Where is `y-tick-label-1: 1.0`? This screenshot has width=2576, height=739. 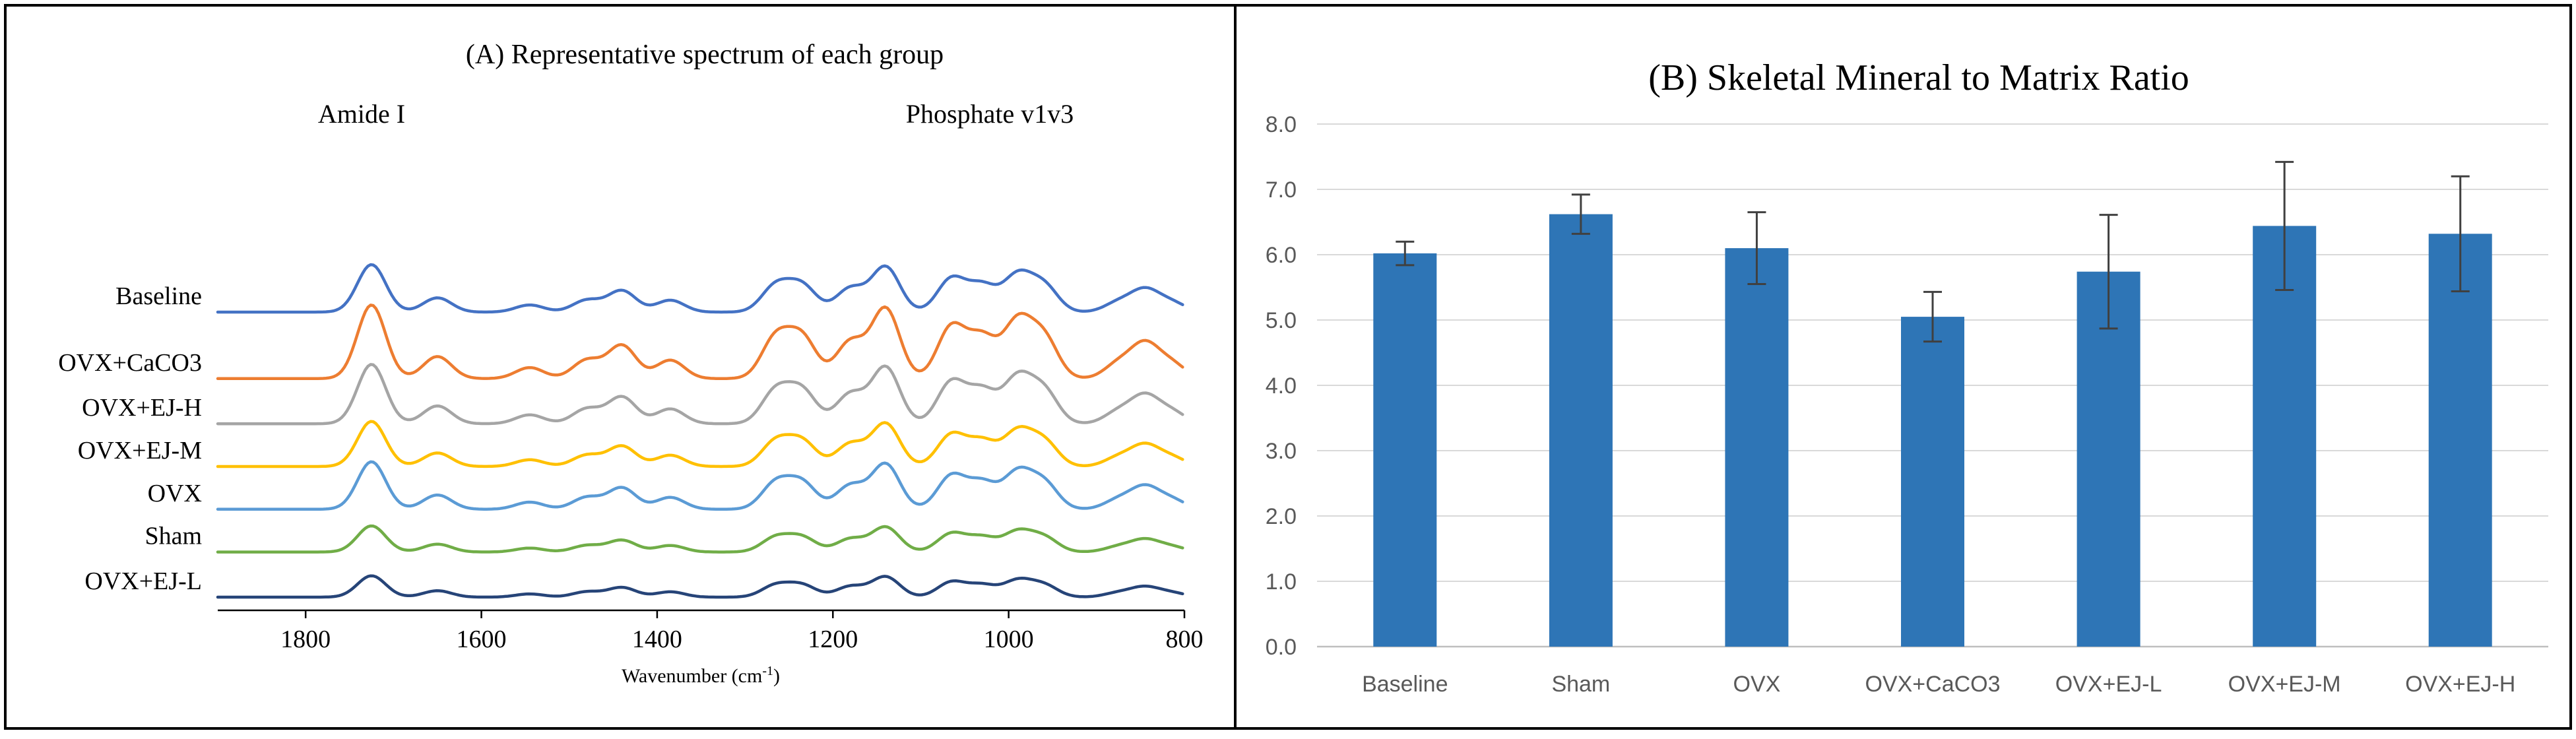
y-tick-label-1: 1.0 is located at coordinates (1281, 581).